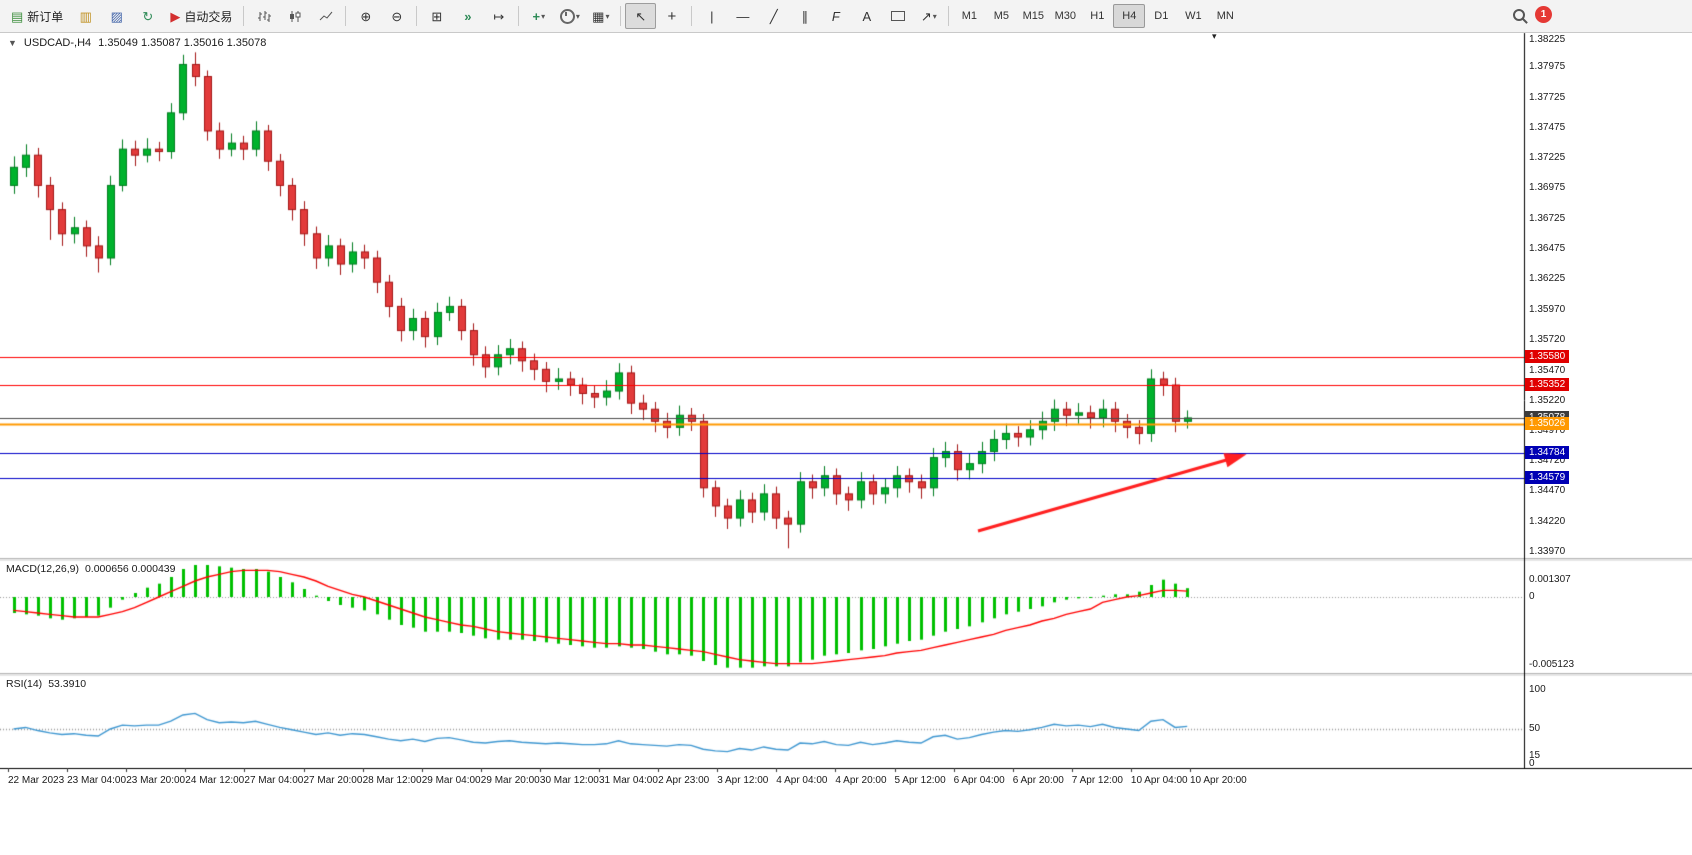 The width and height of the screenshot is (1692, 855). What do you see at coordinates (600, 16) in the screenshot?
I see `templates-button: ▦ ▾` at bounding box center [600, 16].